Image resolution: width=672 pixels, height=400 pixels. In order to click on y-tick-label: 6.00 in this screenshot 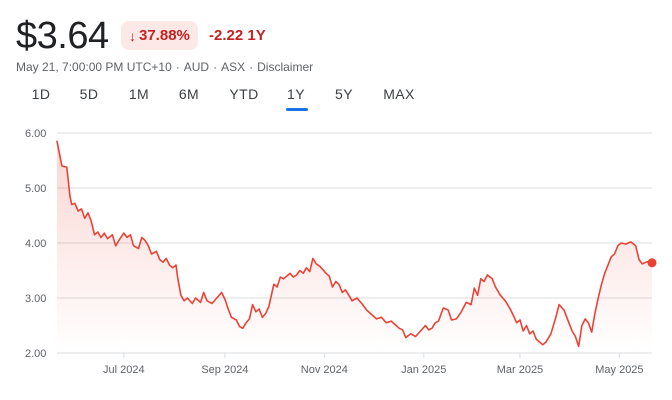, I will do `click(35, 134)`.